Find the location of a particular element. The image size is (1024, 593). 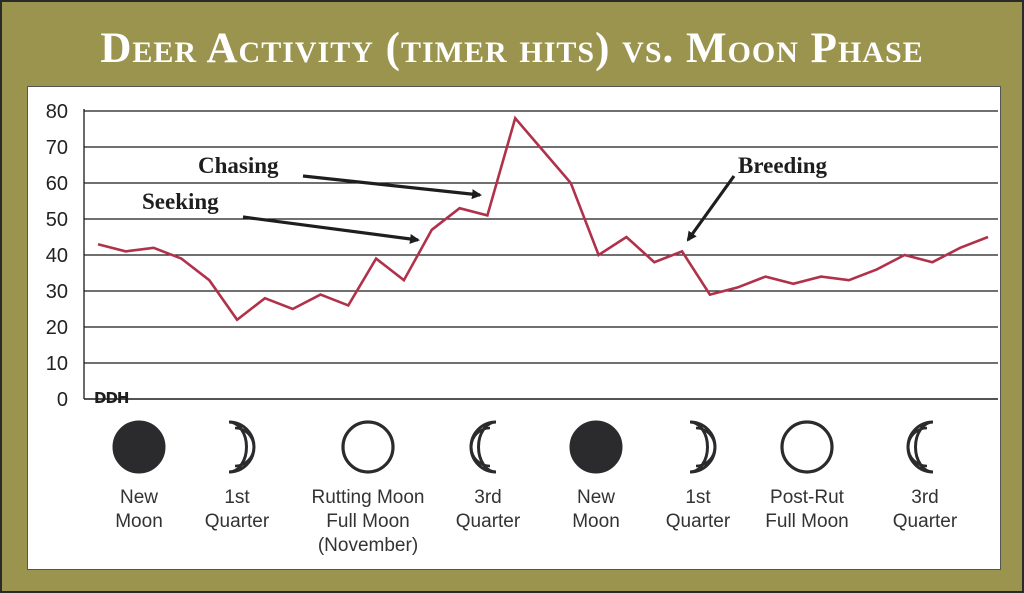

ddh-logo: DDH is located at coordinates (111, 398).